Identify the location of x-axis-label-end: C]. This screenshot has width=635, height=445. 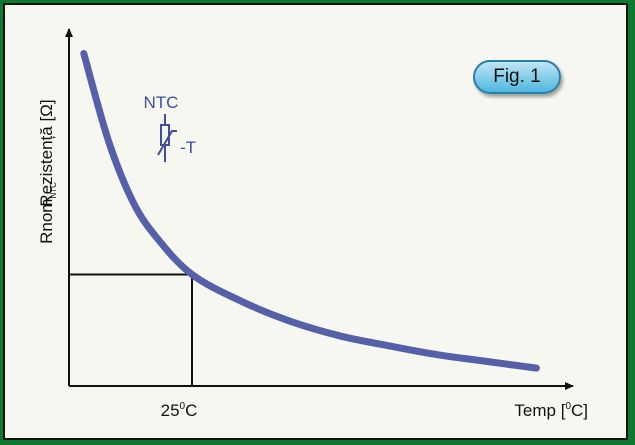
(579, 410).